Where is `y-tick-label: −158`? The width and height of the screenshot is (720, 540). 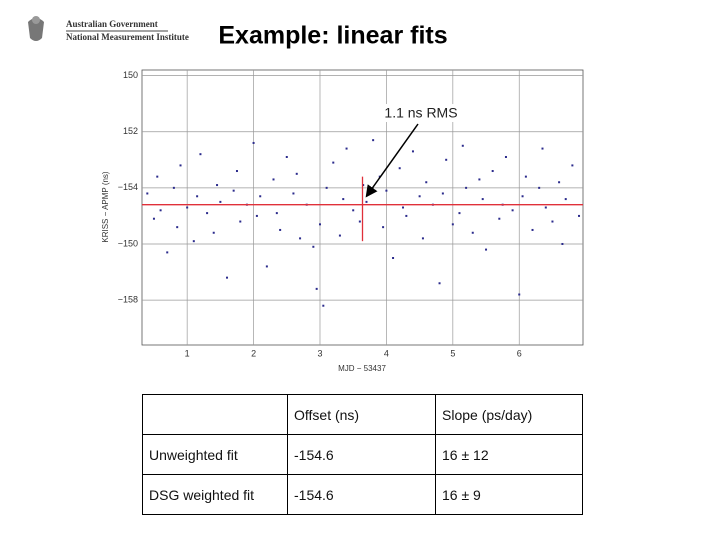 y-tick-label: −158 is located at coordinates (128, 299).